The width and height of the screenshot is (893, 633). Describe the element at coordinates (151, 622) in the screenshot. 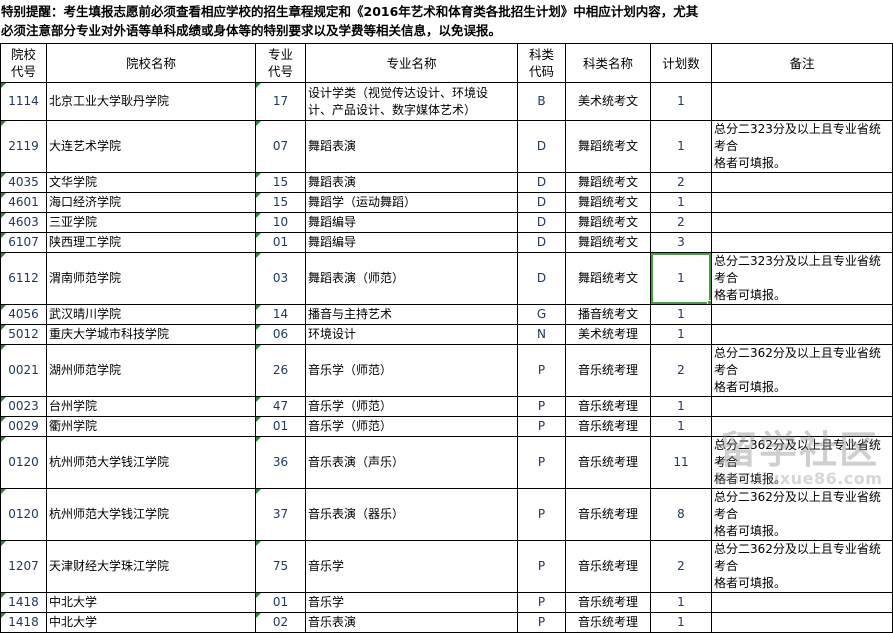

I see `cell-school-name: 中北大学` at that location.